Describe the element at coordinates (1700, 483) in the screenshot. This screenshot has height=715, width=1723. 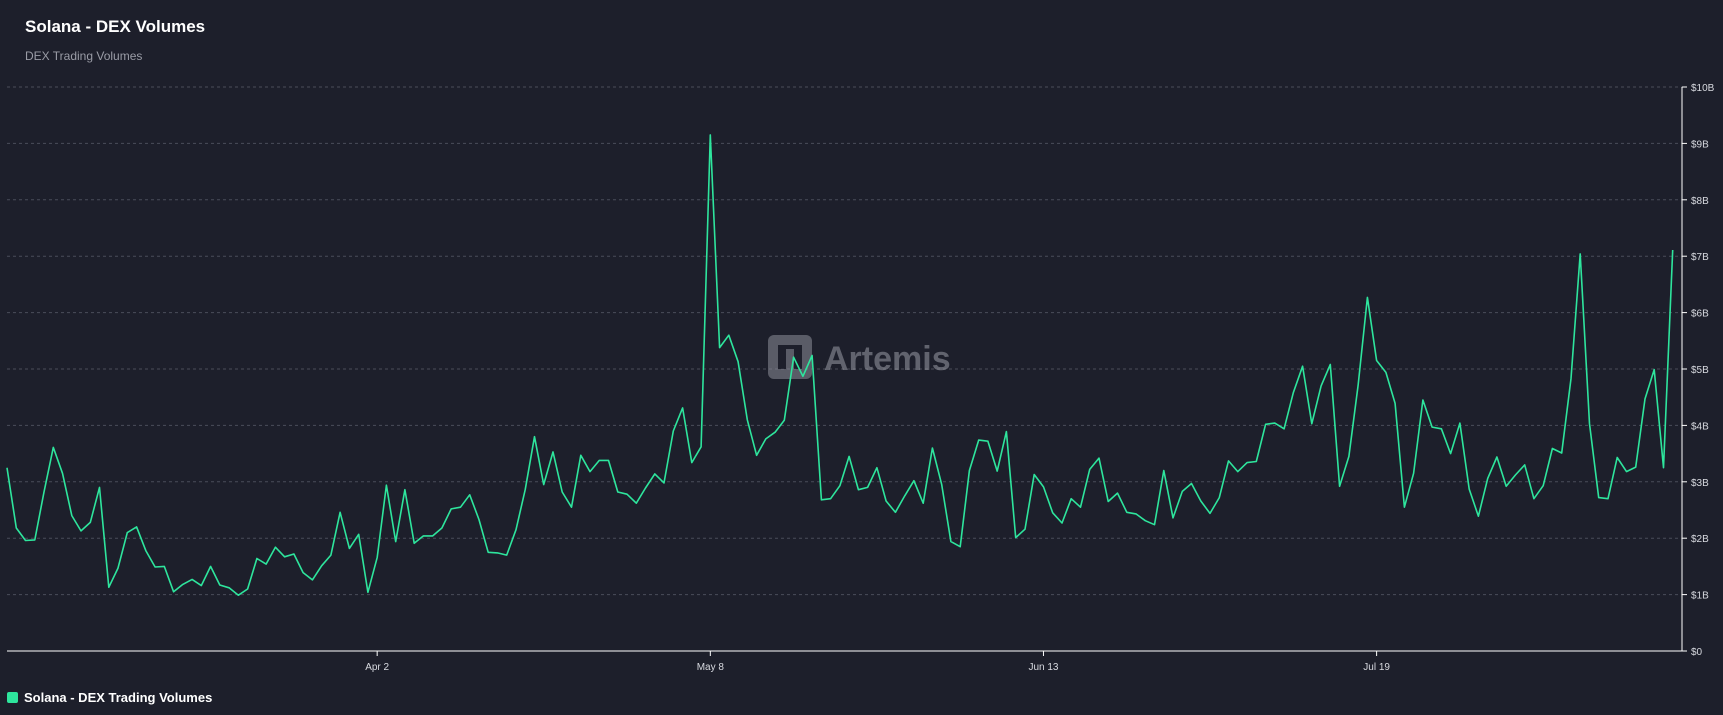
I see `y-tick-label: $3B` at that location.